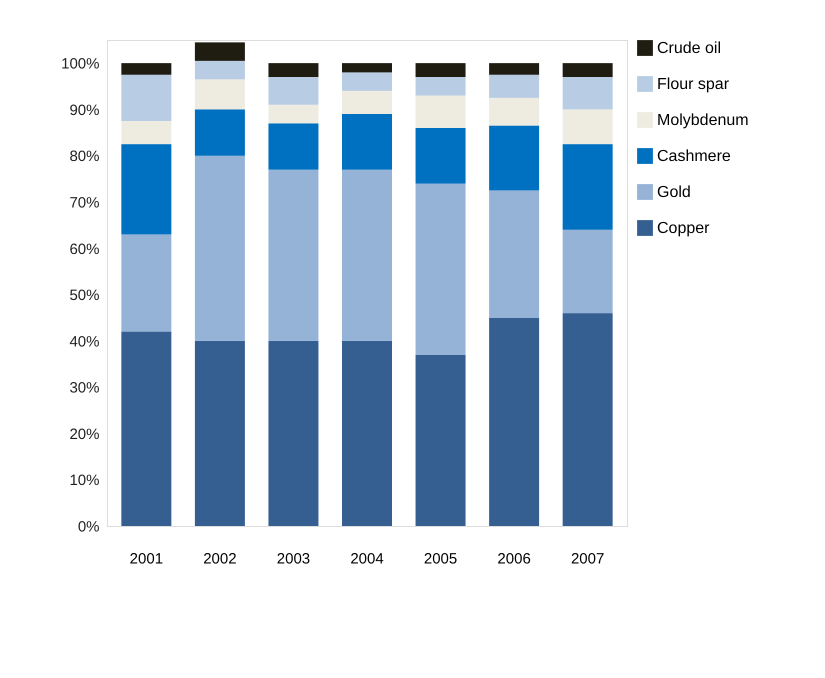  Describe the element at coordinates (220, 559) in the screenshot. I see `x-tick-label: 2002` at that location.